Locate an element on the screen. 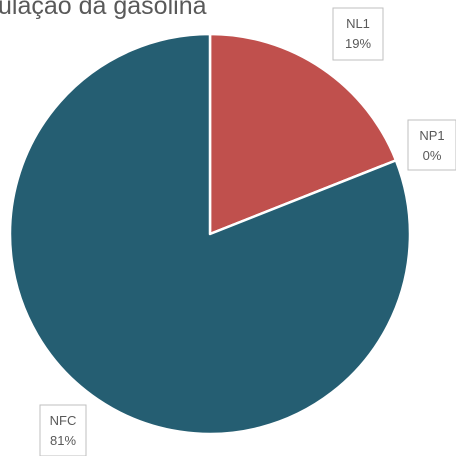 The image size is (456, 456). category-label: NL1 is located at coordinates (358, 23).